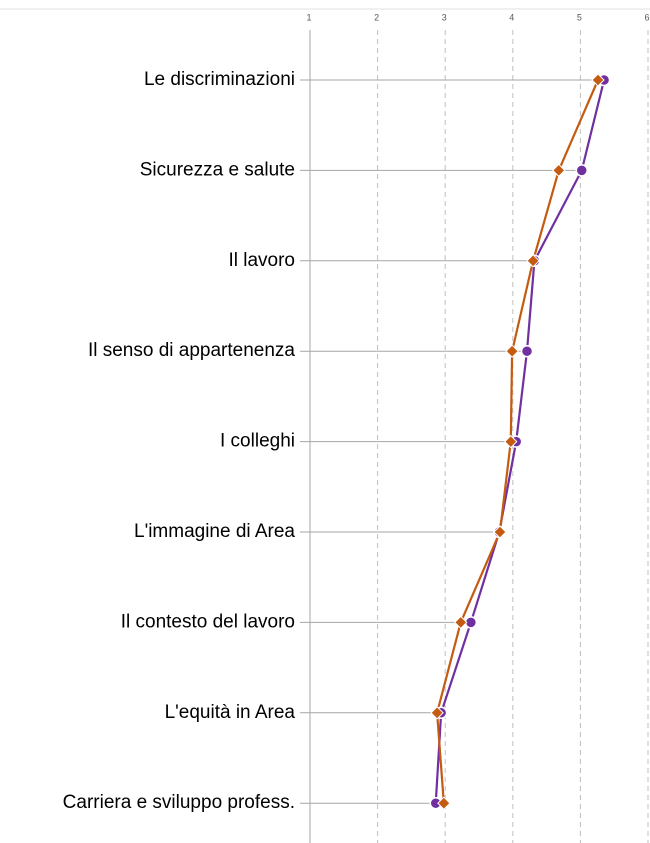 Image resolution: width=650 pixels, height=843 pixels. I want to click on x-tick-label: 2, so click(376, 17).